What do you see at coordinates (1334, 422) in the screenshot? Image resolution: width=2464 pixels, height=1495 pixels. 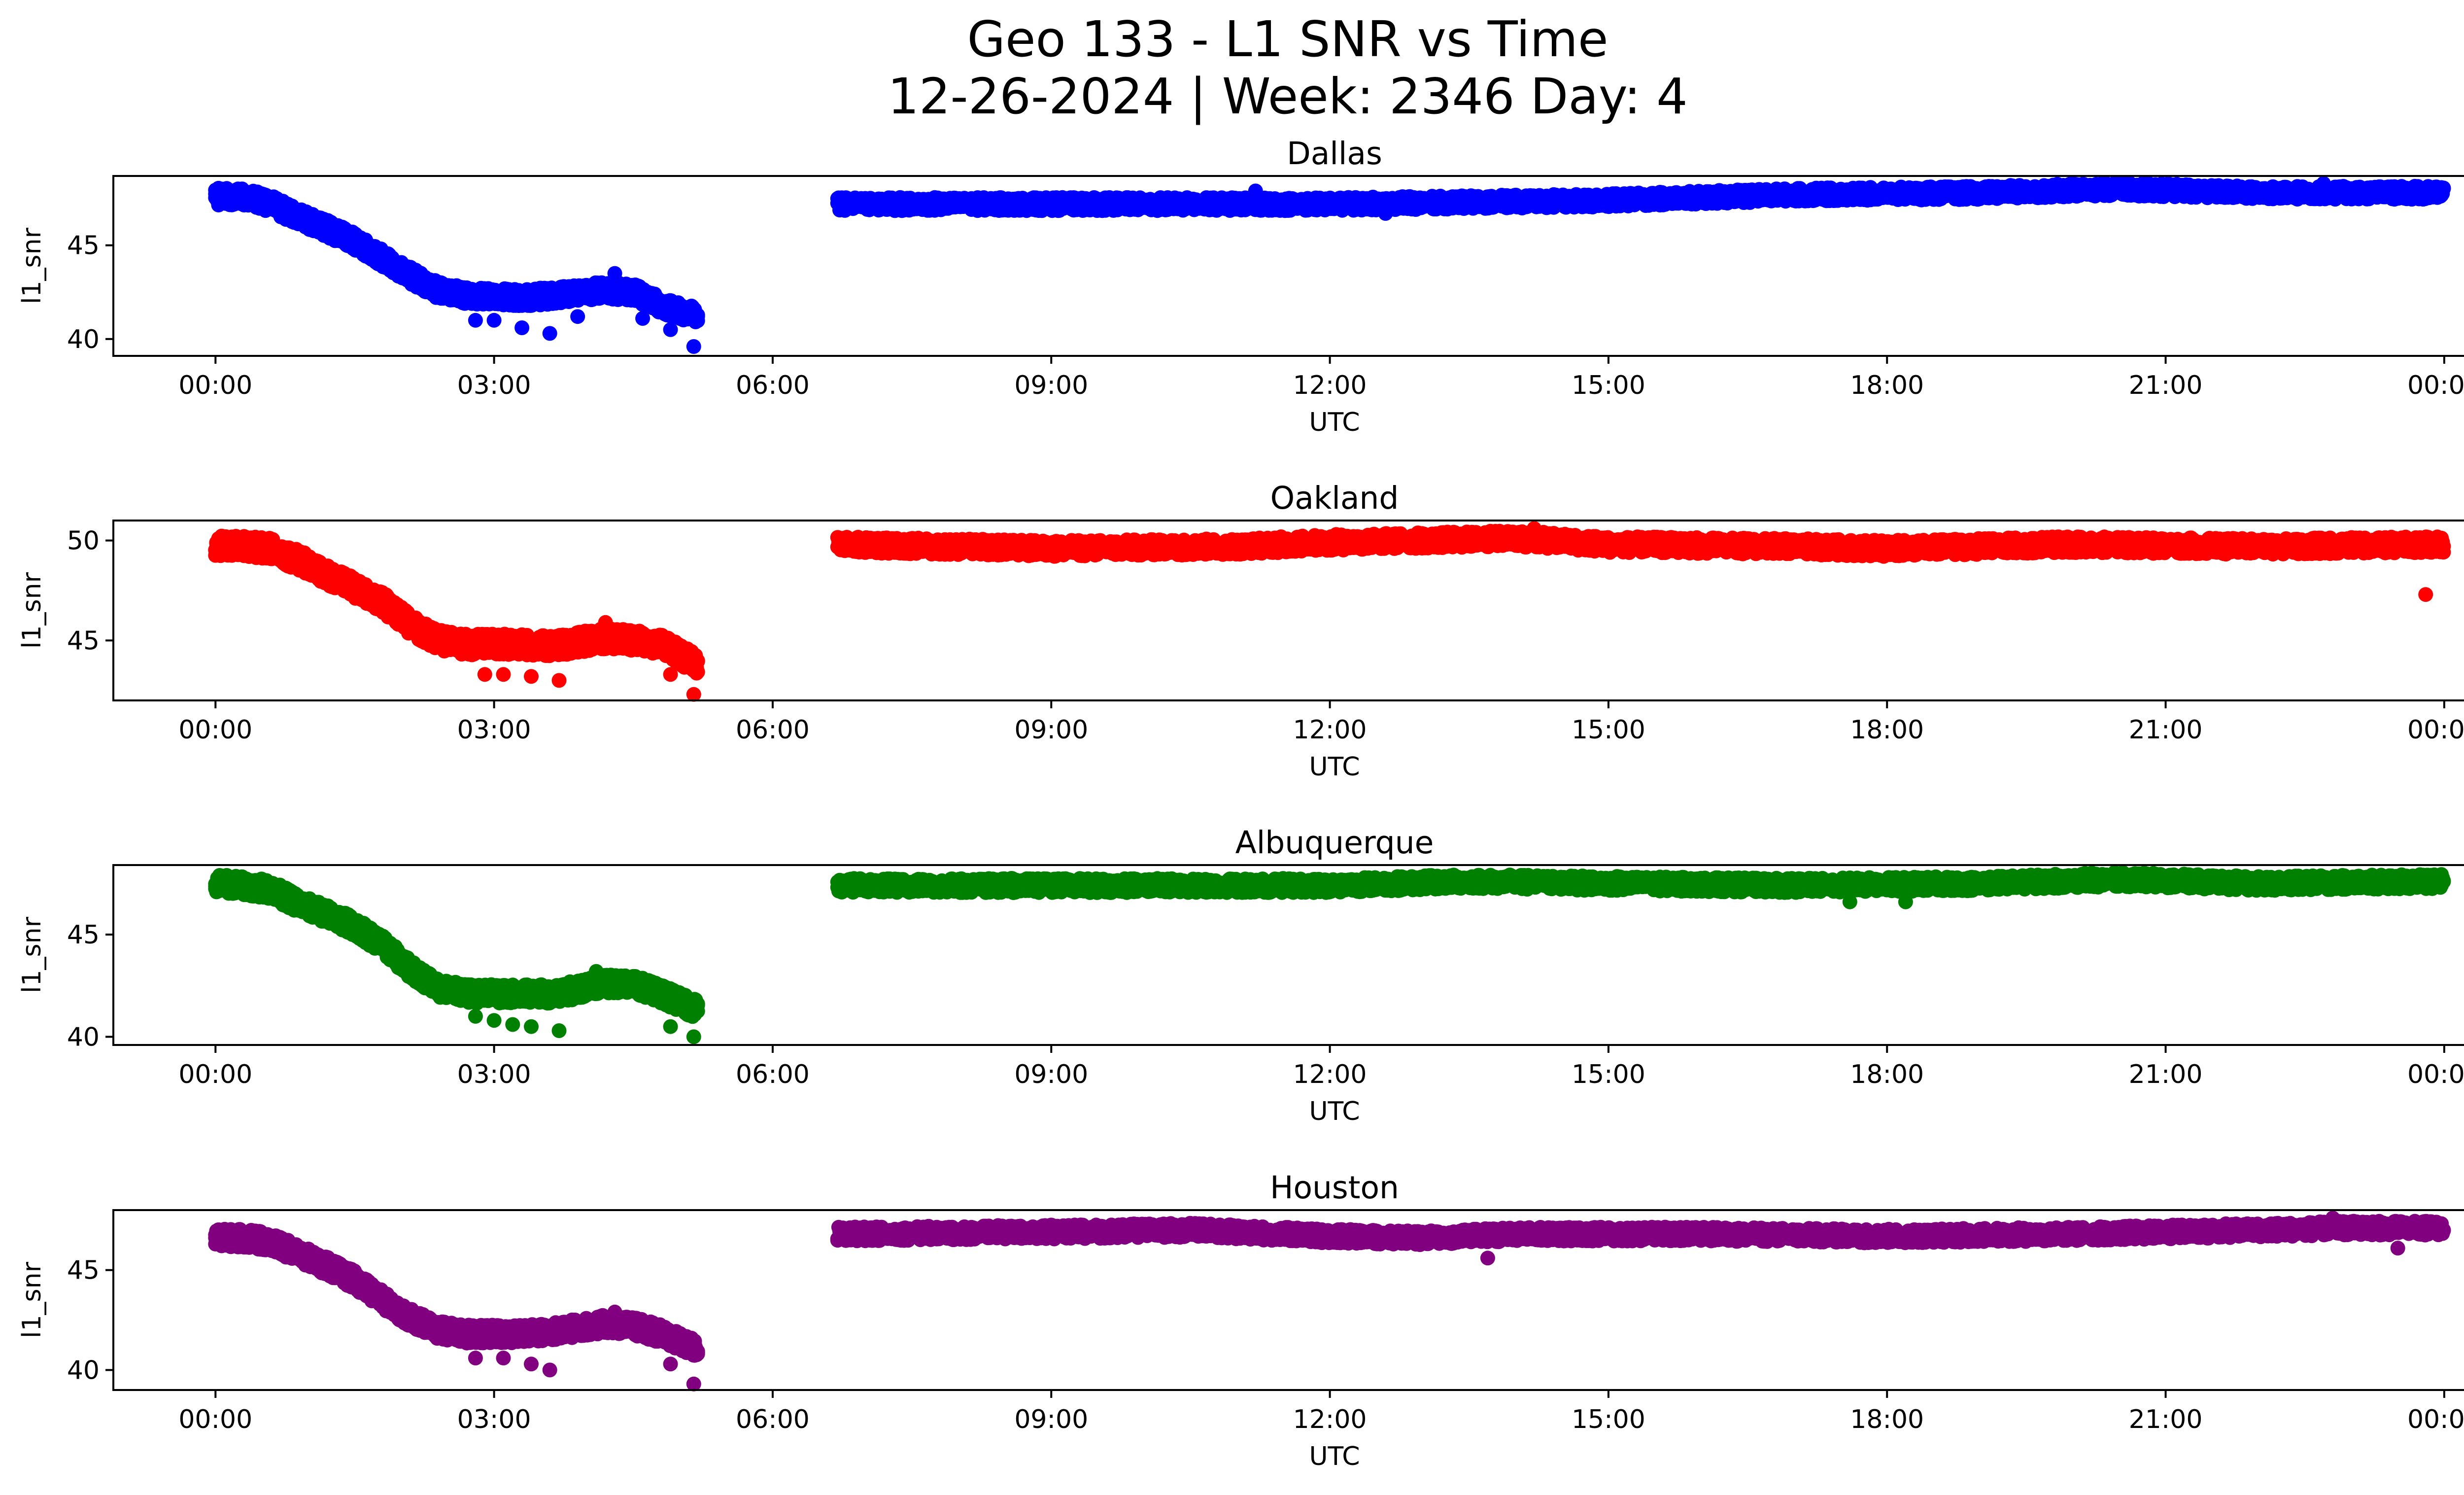 I see `x-axis-label: UTC` at bounding box center [1334, 422].